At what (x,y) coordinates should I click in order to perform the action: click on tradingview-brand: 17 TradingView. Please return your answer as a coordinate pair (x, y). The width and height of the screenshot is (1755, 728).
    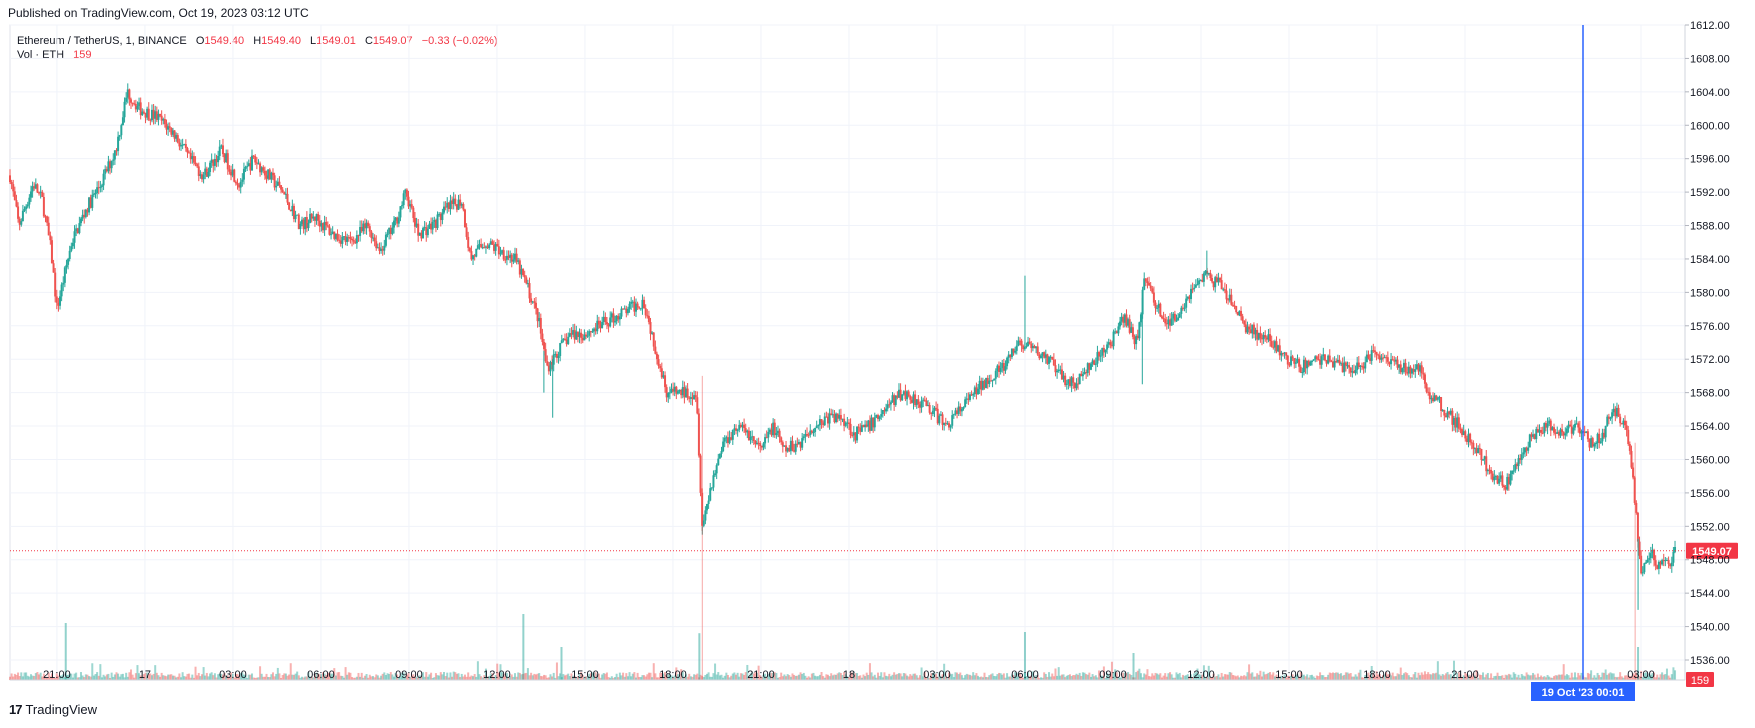
    Looking at the image, I should click on (53, 709).